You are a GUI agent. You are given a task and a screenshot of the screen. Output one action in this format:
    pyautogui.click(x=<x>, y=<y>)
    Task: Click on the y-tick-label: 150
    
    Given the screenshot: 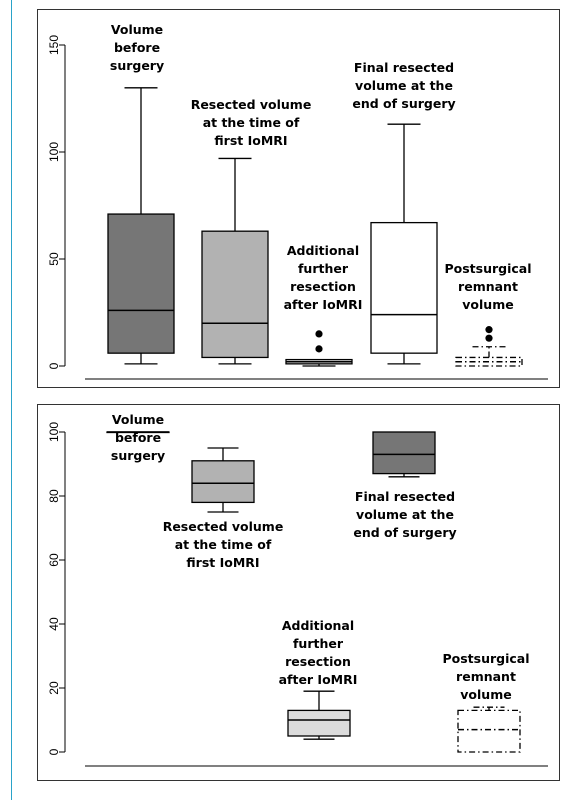 What is the action you would take?
    pyautogui.click(x=54, y=45)
    